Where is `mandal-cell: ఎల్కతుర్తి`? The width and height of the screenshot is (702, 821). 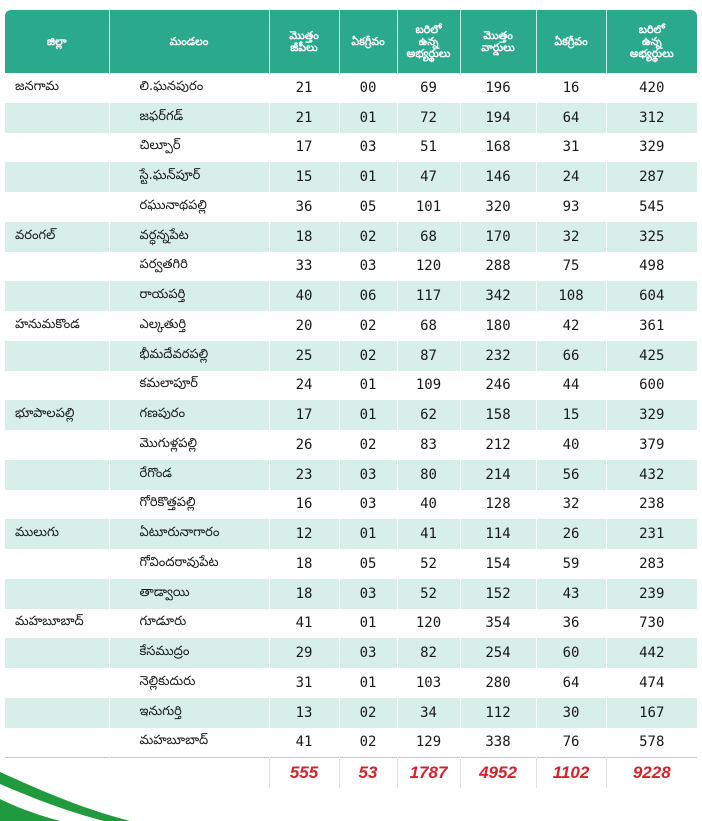 mandal-cell: ఎల్కతుర్తి is located at coordinates (188, 326).